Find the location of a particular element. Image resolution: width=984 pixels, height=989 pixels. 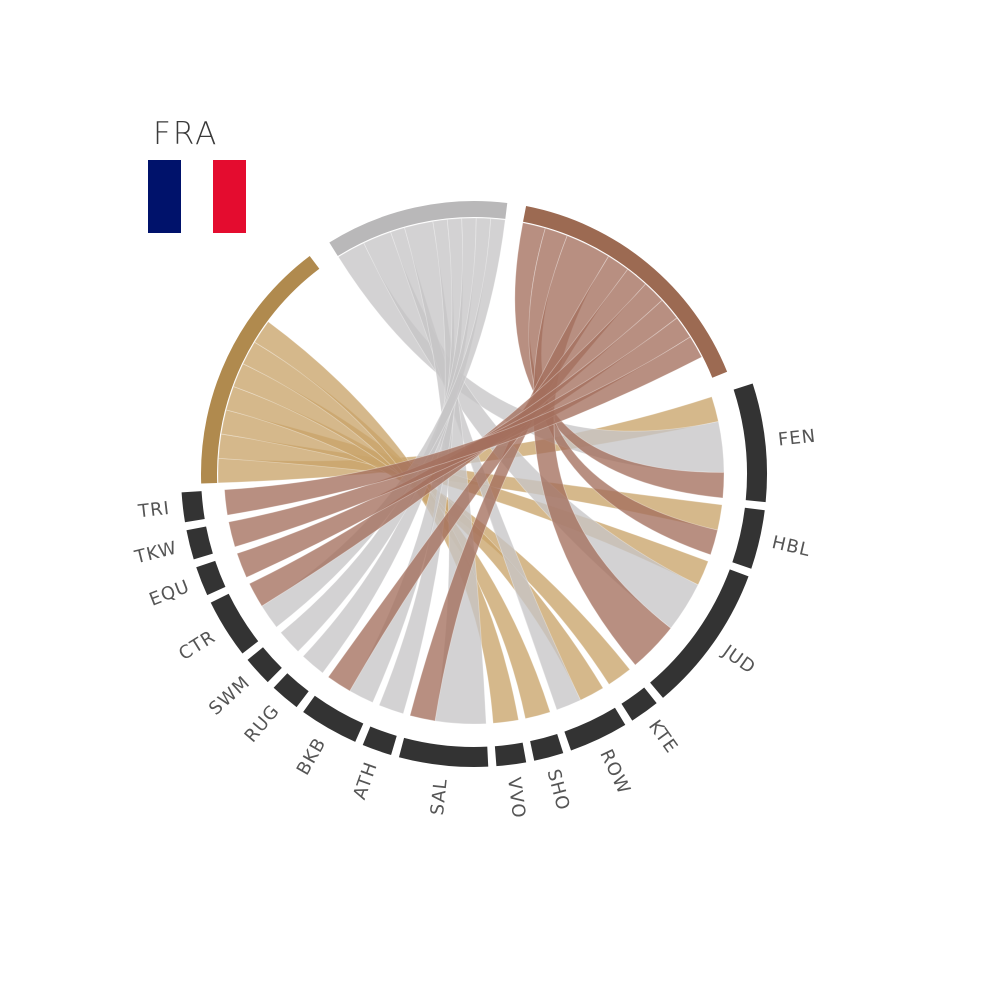

medal-arc-bronze is located at coordinates (625, 292).